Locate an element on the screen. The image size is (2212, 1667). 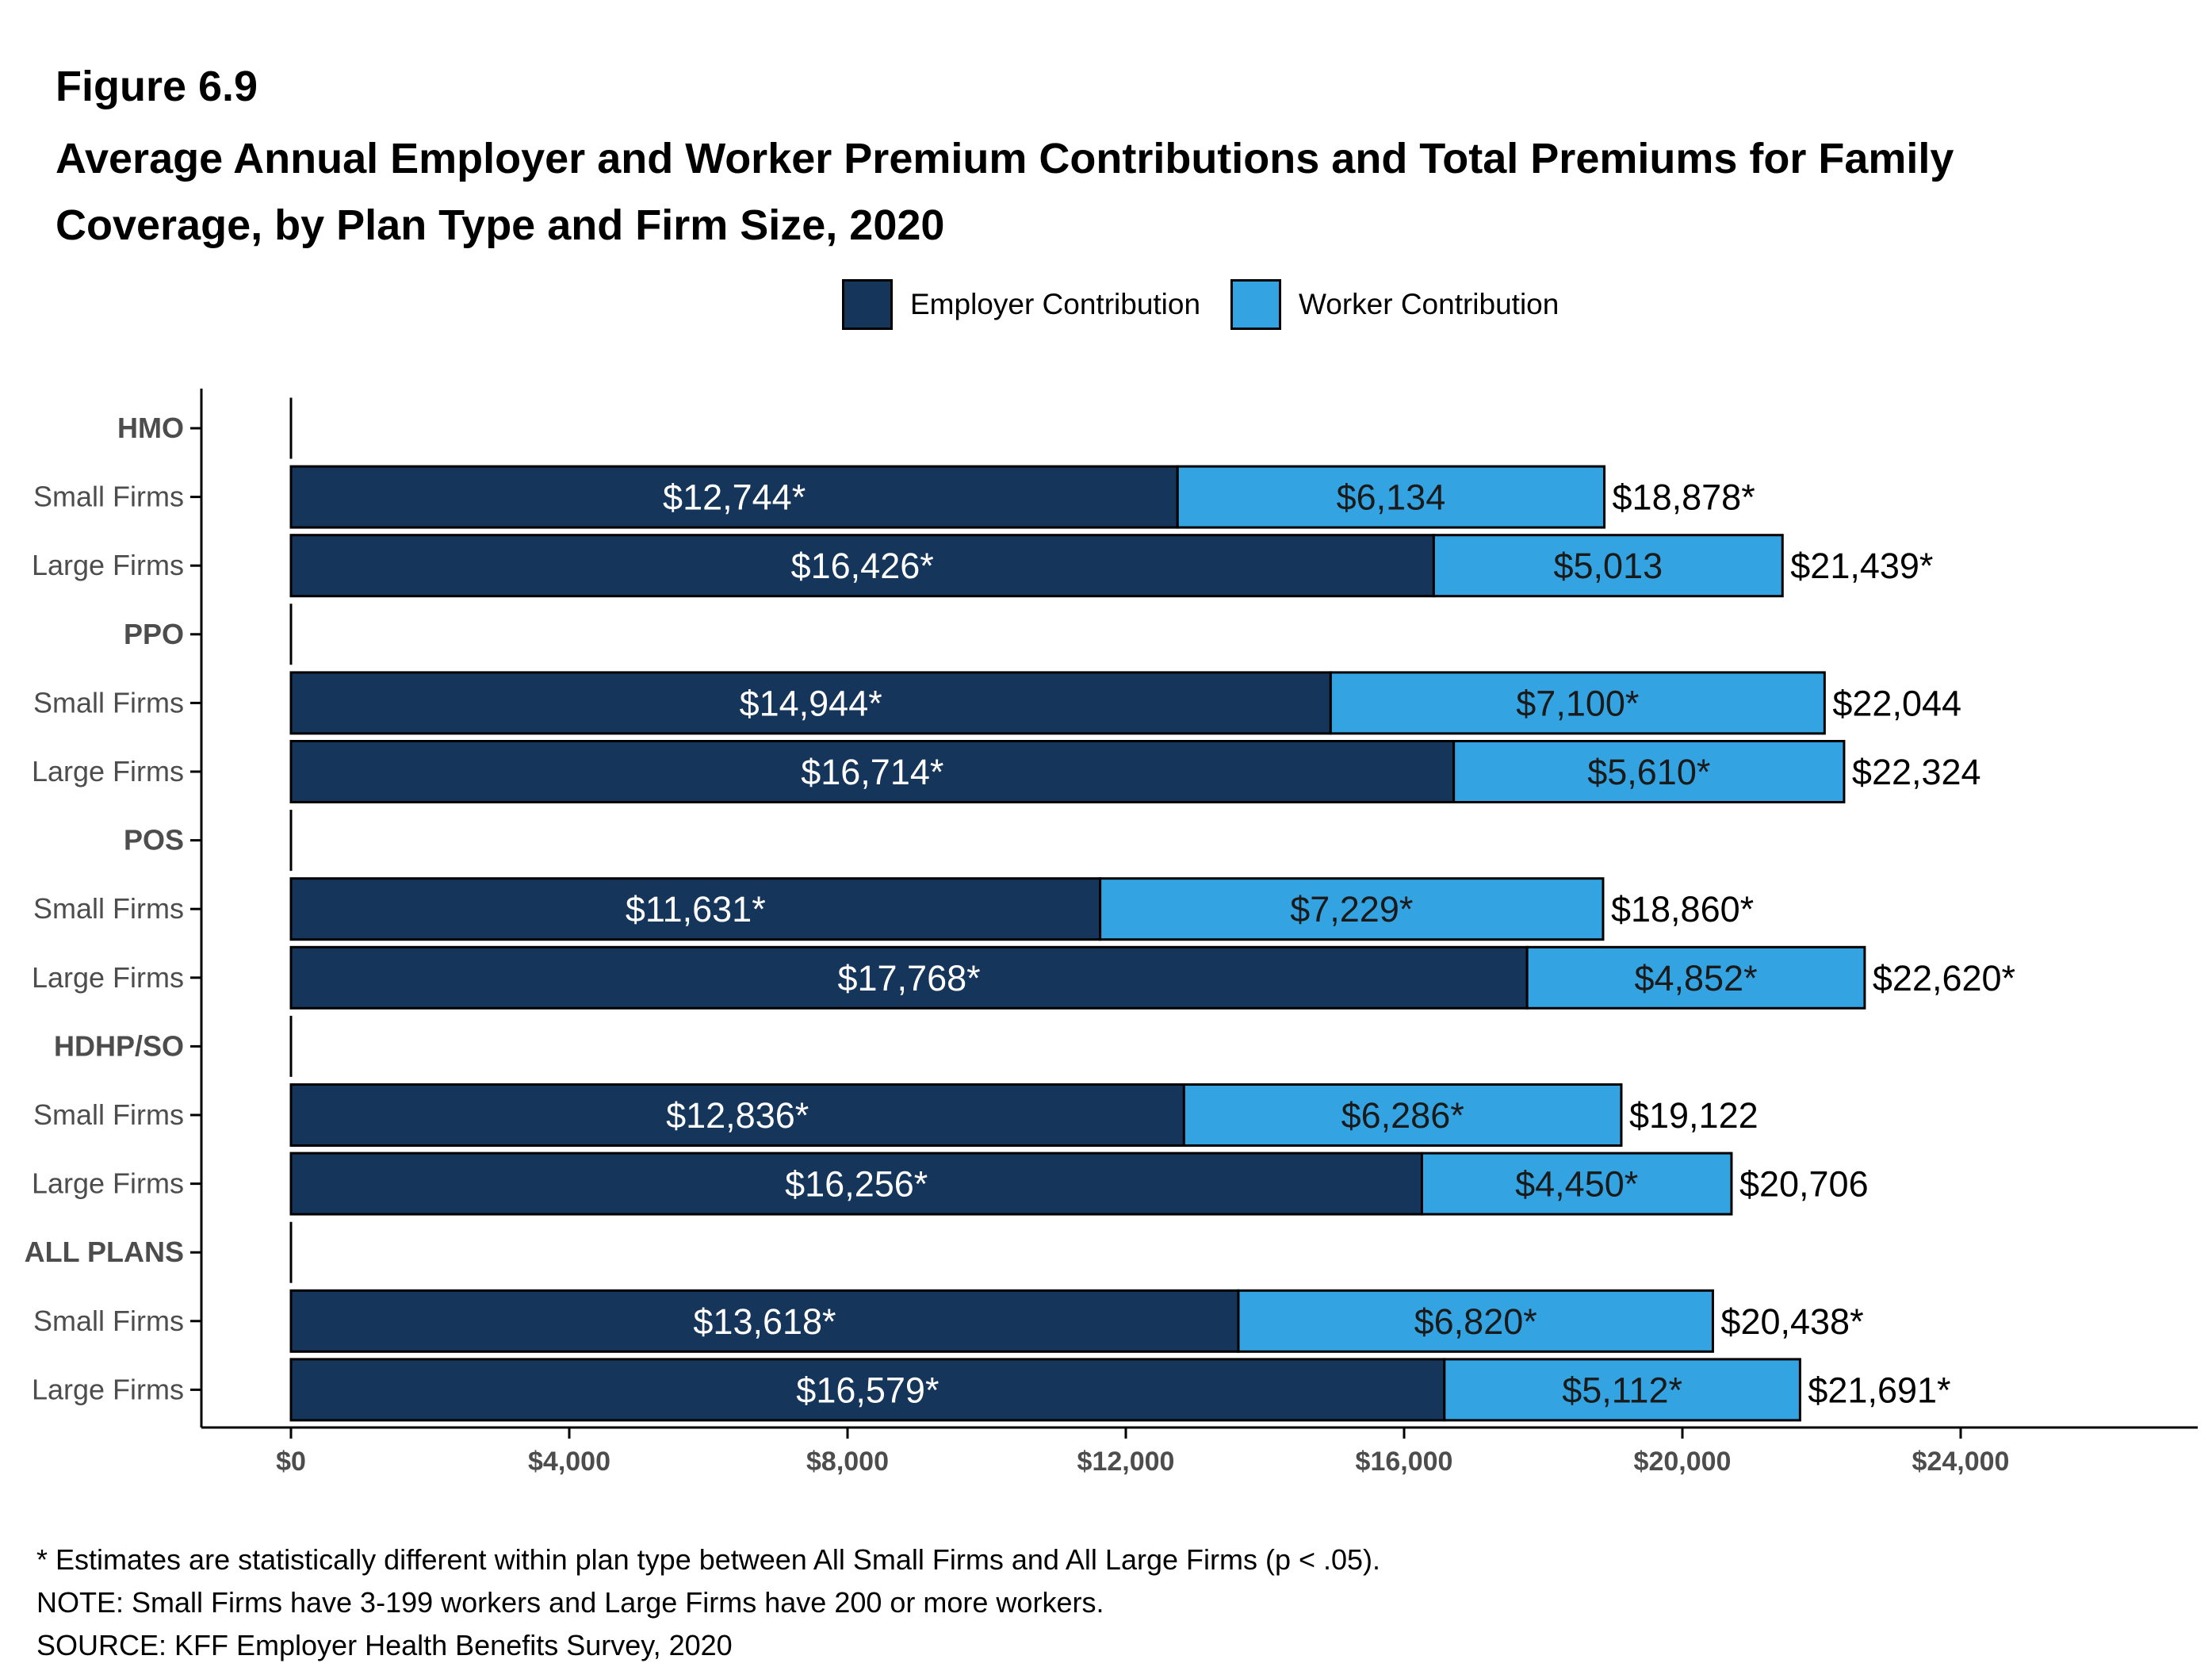
data-label-total: $22,620* is located at coordinates (1944, 978).